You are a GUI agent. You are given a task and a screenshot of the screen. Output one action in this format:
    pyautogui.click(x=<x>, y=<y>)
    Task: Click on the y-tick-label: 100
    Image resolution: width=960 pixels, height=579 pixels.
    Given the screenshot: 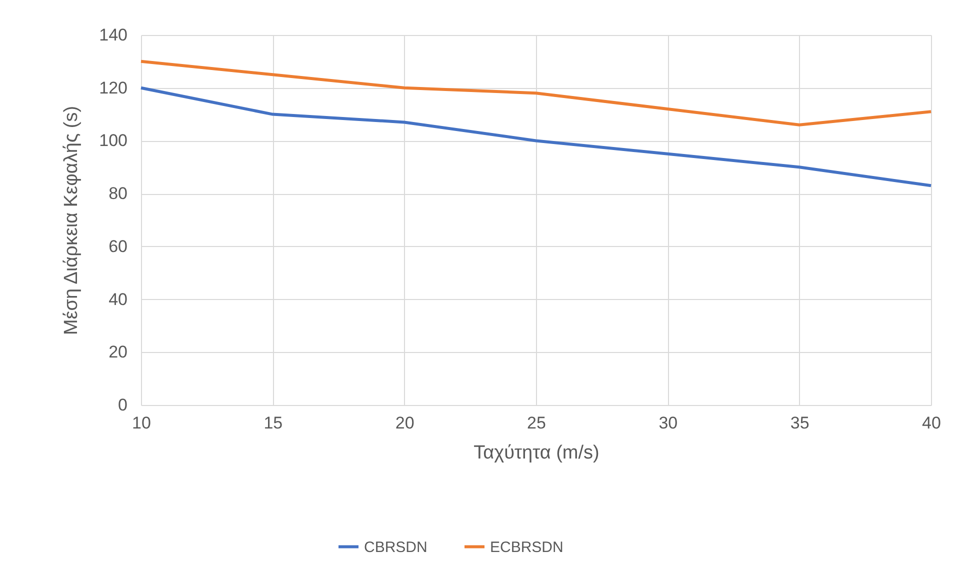 What is the action you would take?
    pyautogui.click(x=113, y=140)
    